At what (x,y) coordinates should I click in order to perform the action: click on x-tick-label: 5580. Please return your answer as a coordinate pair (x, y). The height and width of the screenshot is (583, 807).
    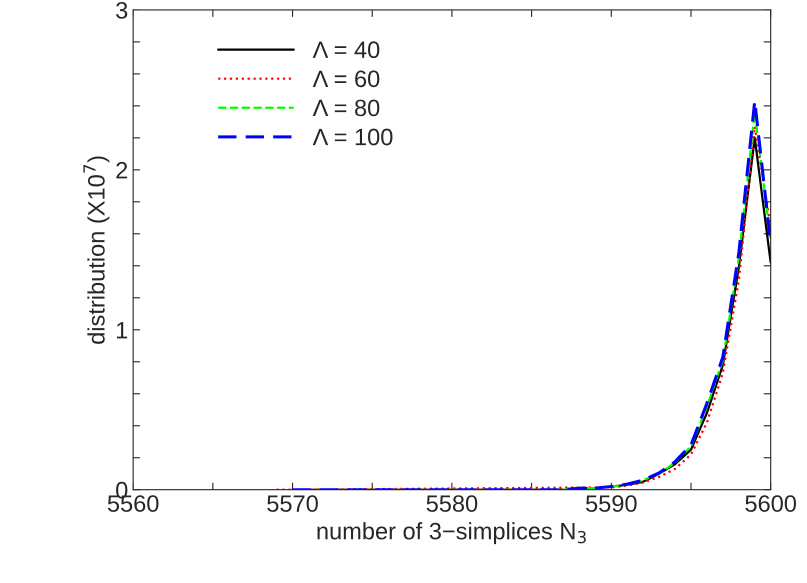
    Looking at the image, I should click on (452, 503).